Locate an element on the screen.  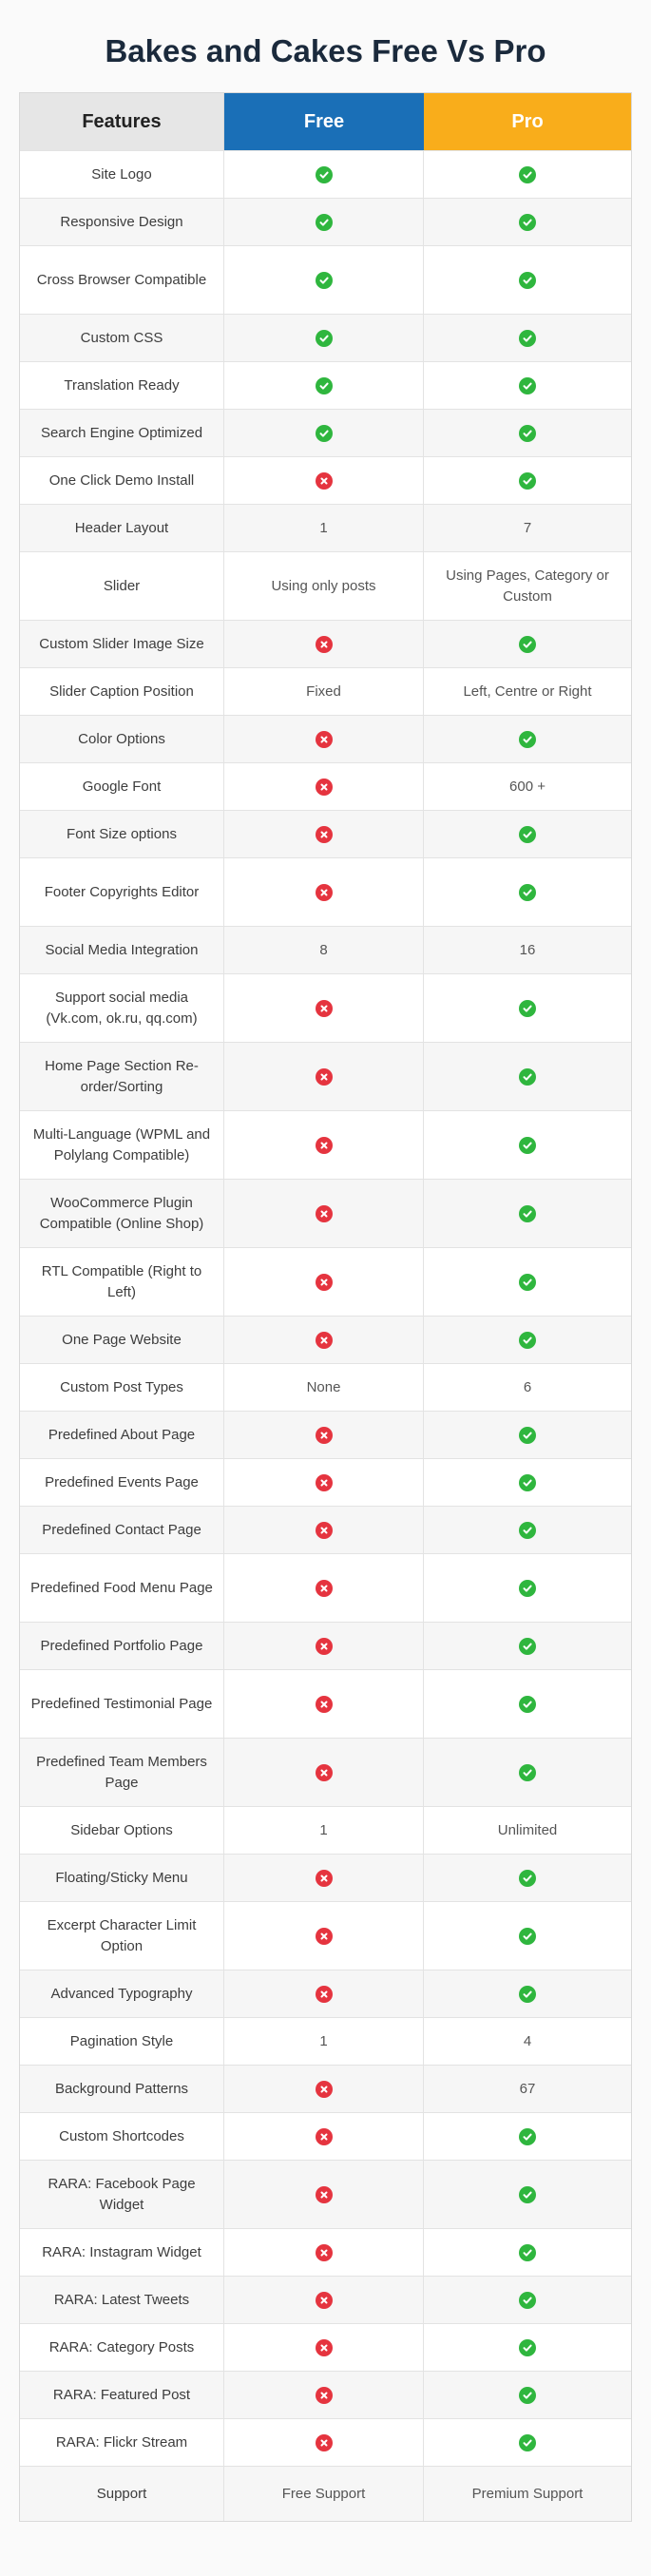
table-row: Social Media Integration 8 16 is located at coordinates (325, 950).